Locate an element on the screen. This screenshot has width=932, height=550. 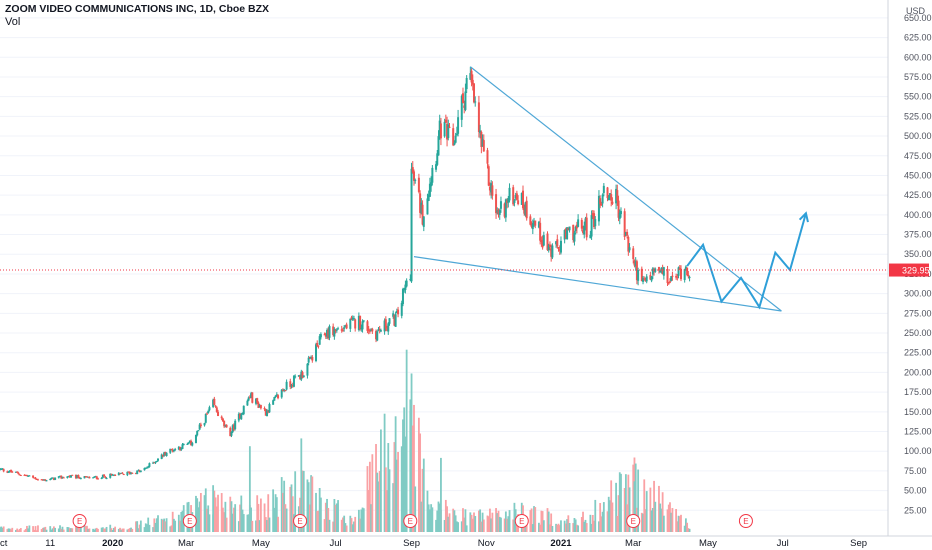
last-price-label: 329.95 is located at coordinates (916, 271).